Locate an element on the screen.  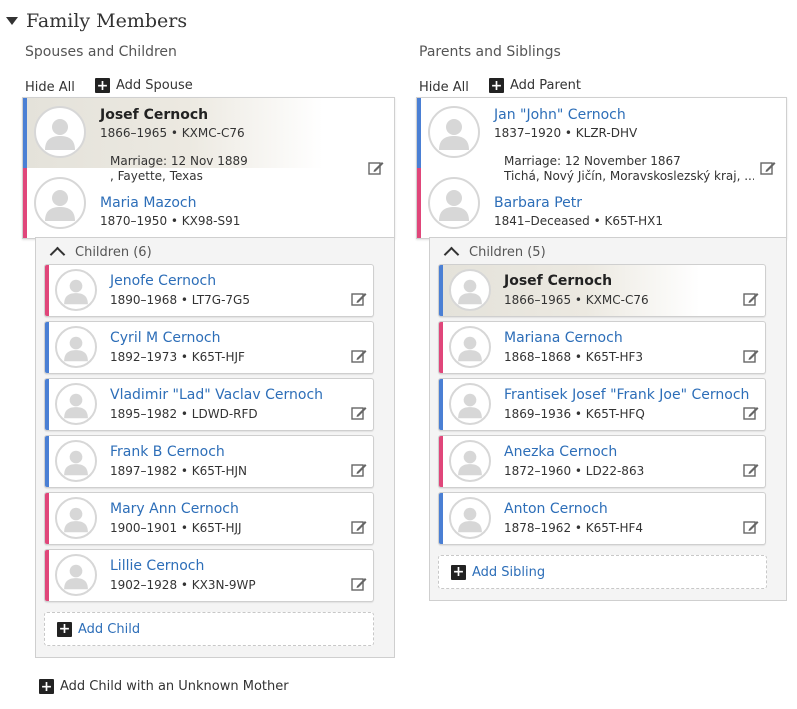
child-name: Anton Cernoch is located at coordinates (556, 509).